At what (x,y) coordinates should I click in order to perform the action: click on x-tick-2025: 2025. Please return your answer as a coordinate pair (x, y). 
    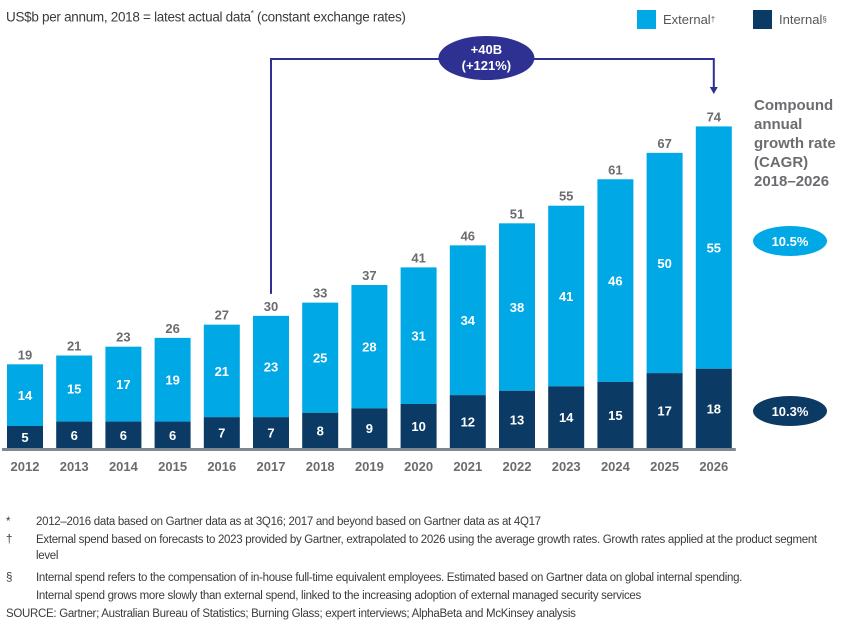
    Looking at the image, I should click on (664, 466).